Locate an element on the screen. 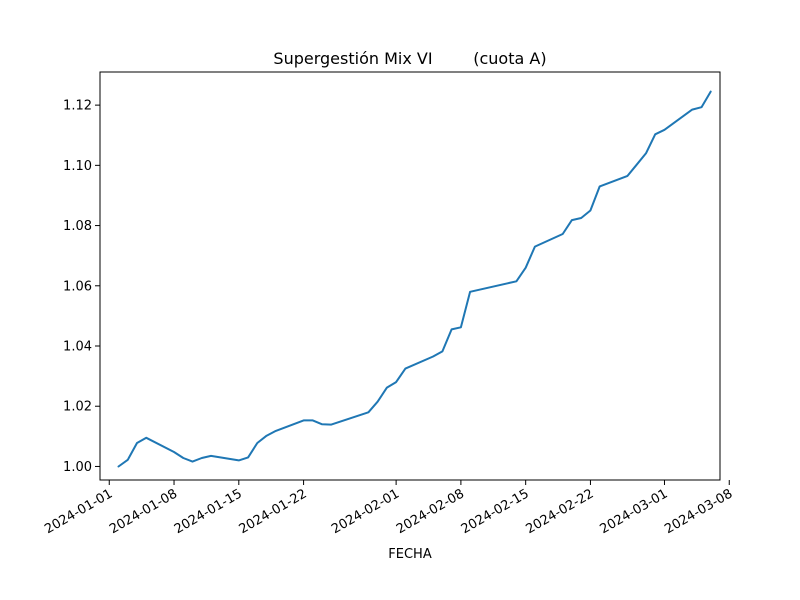  y-tick-label: 1.00 is located at coordinates (77, 467).